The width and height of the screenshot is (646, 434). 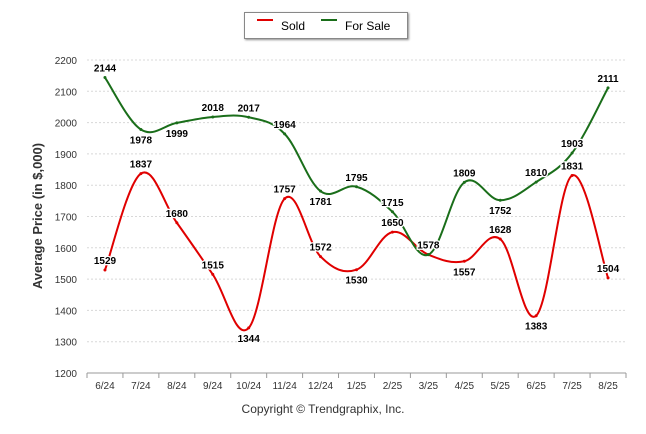 I want to click on data-label: 1680, so click(x=177, y=214).